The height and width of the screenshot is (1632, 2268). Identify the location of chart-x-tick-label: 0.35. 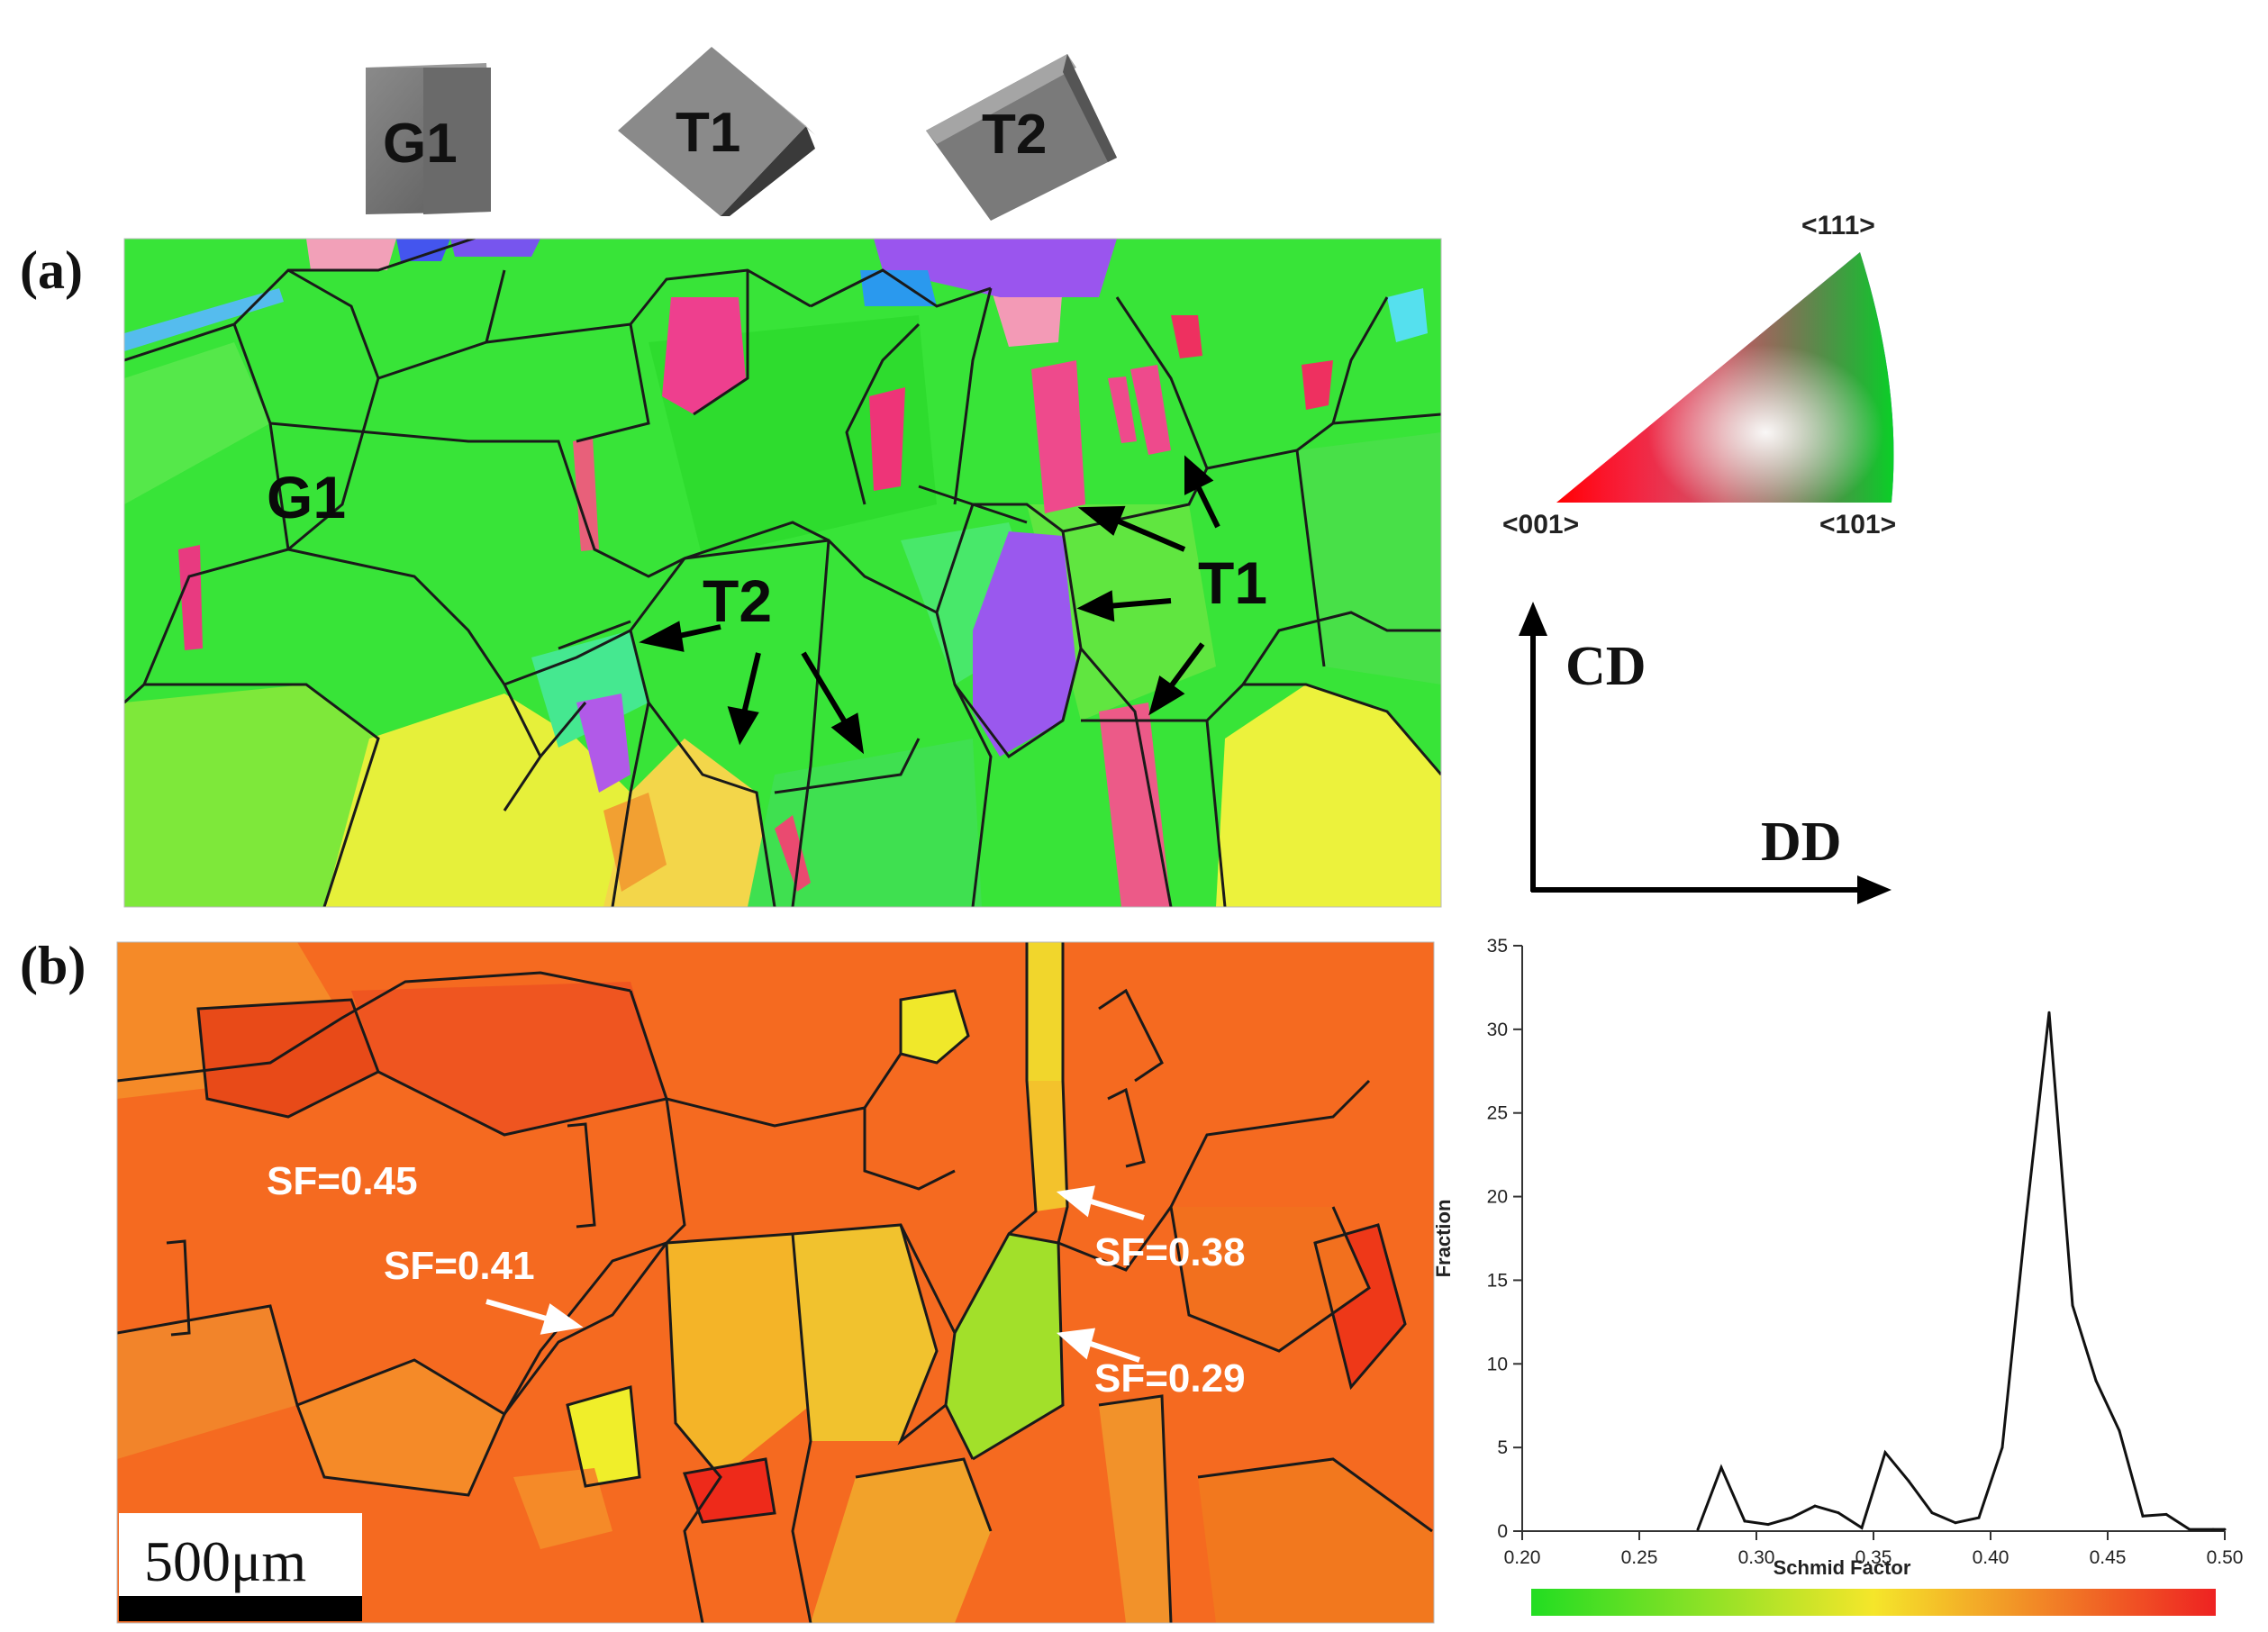
(1874, 1557).